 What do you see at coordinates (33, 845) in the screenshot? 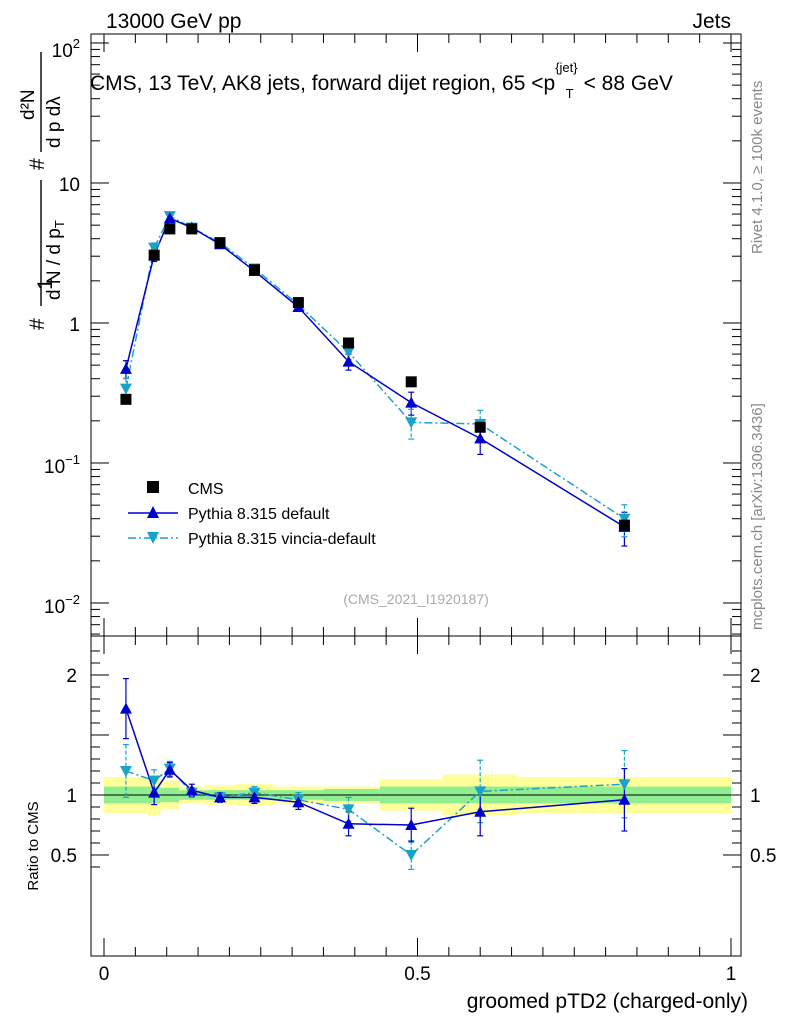
I see `y-axis-label-ratio: Ratio to CMS` at bounding box center [33, 845].